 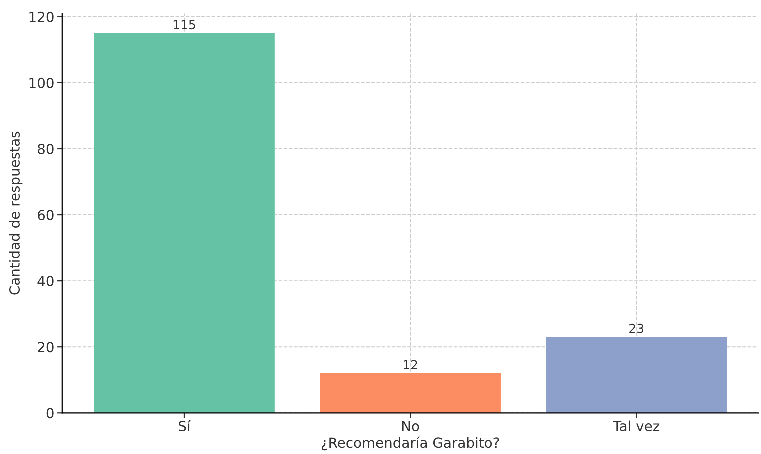 I want to click on x-tick-label: Sí, so click(x=185, y=426).